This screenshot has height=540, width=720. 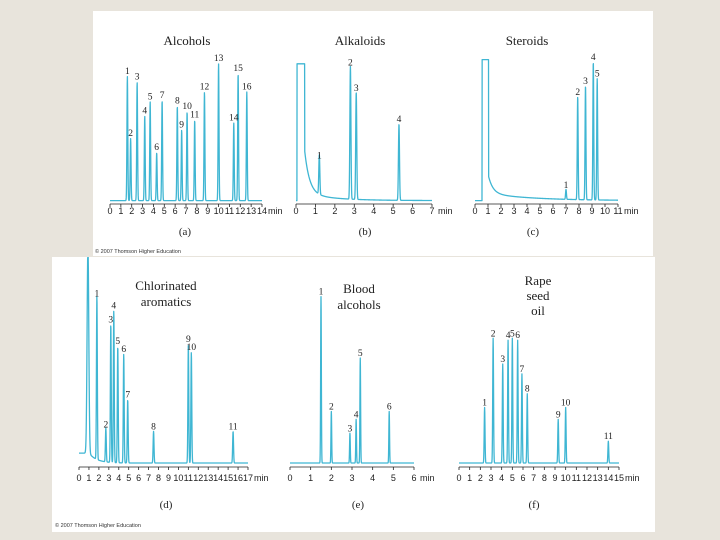 I want to click on peak-label-15: 15, so click(x=238, y=69).